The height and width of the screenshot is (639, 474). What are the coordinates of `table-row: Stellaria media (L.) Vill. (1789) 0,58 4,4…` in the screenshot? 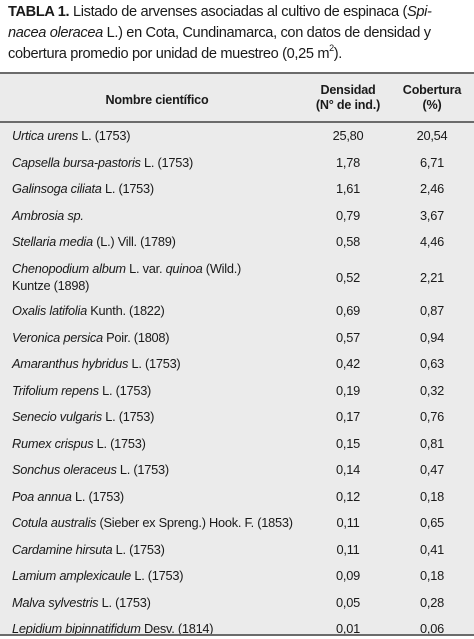 It's located at (237, 241).